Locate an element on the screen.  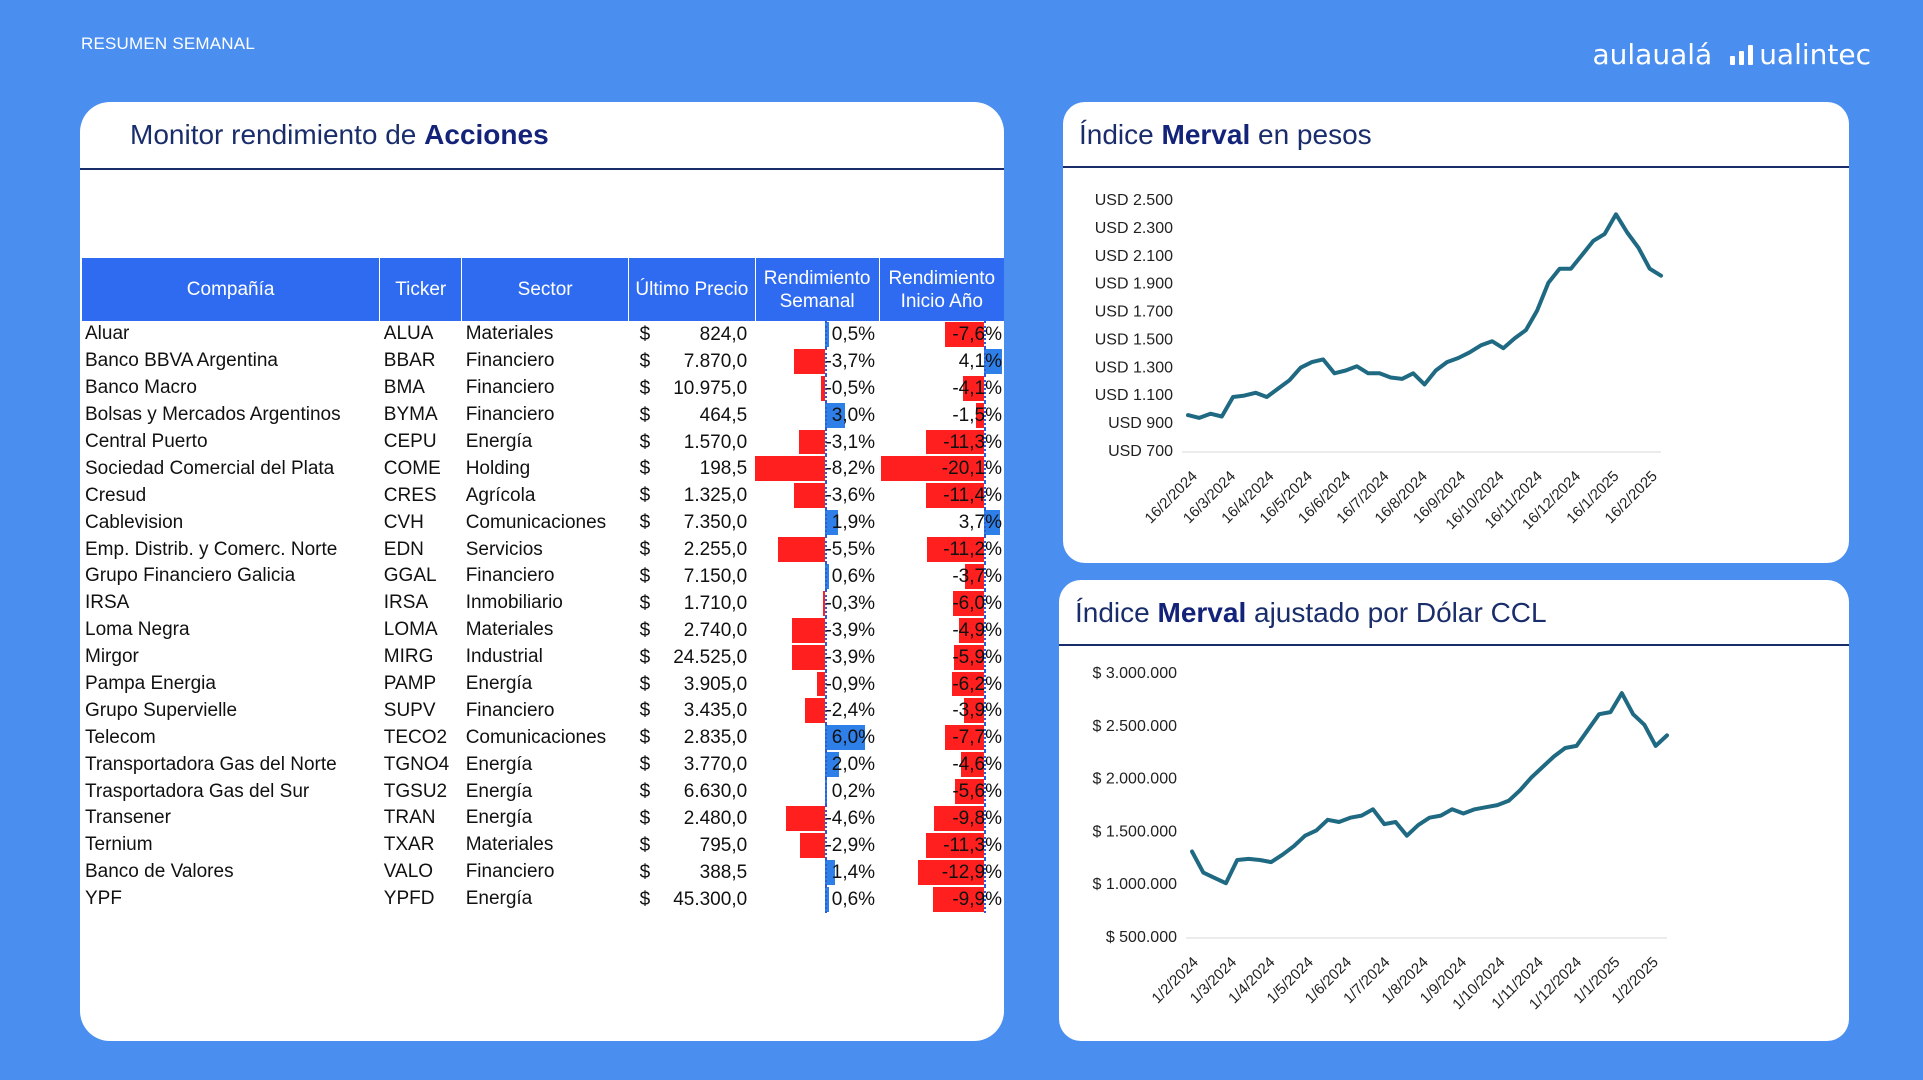
sector-cell: Comunicaciones is located at coordinates (536, 737).